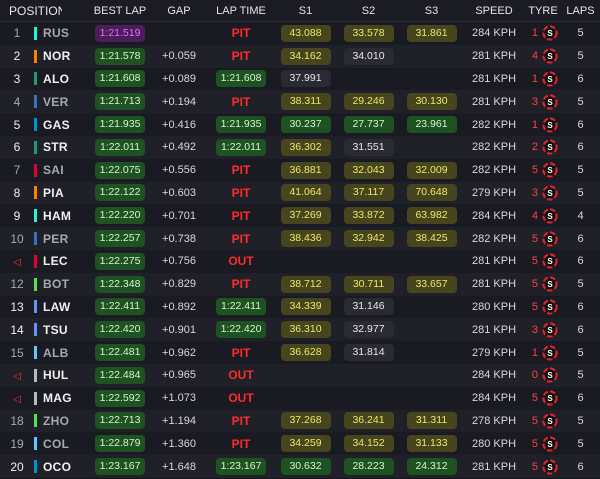 Image resolution: width=600 pixels, height=479 pixels. I want to click on s1-cell: 36.302, so click(305, 147).